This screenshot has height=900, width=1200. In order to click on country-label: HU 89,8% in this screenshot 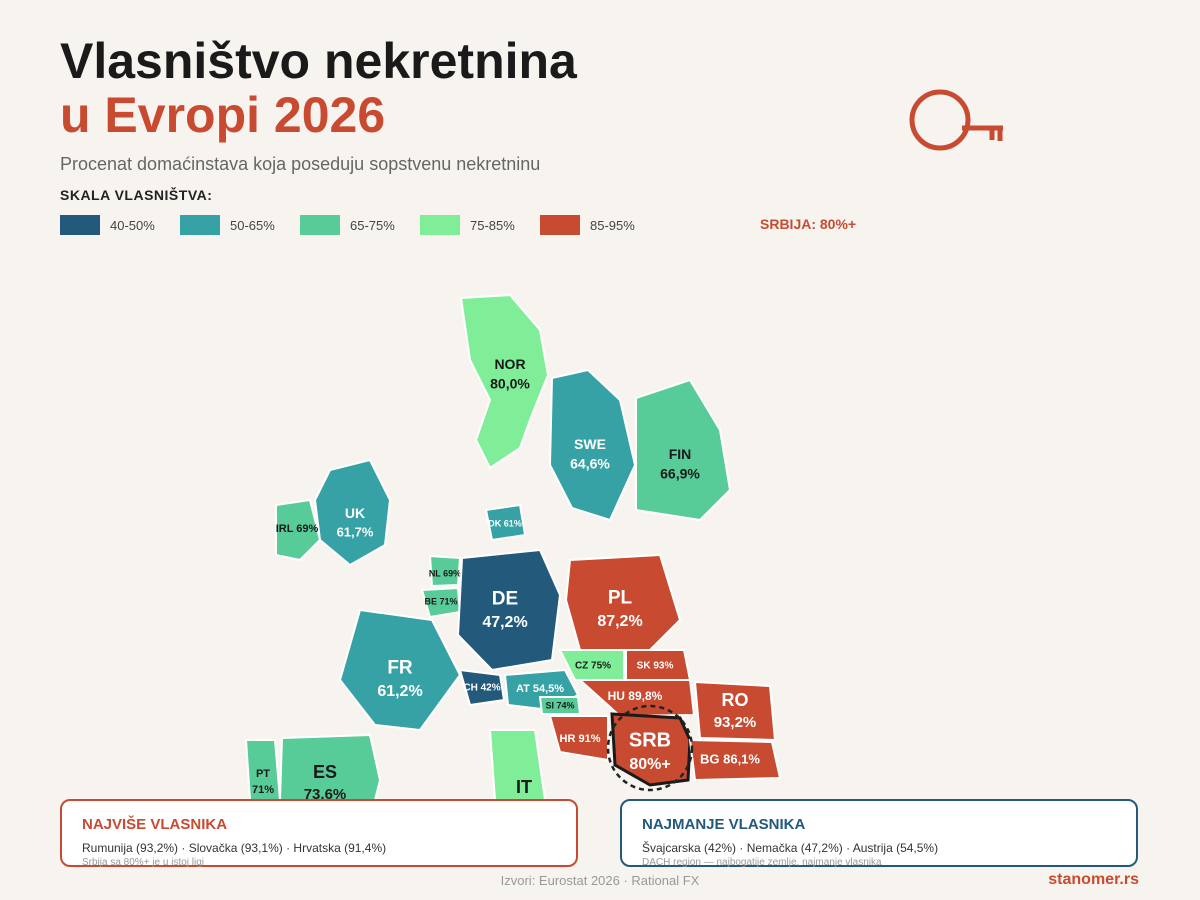, I will do `click(635, 696)`.